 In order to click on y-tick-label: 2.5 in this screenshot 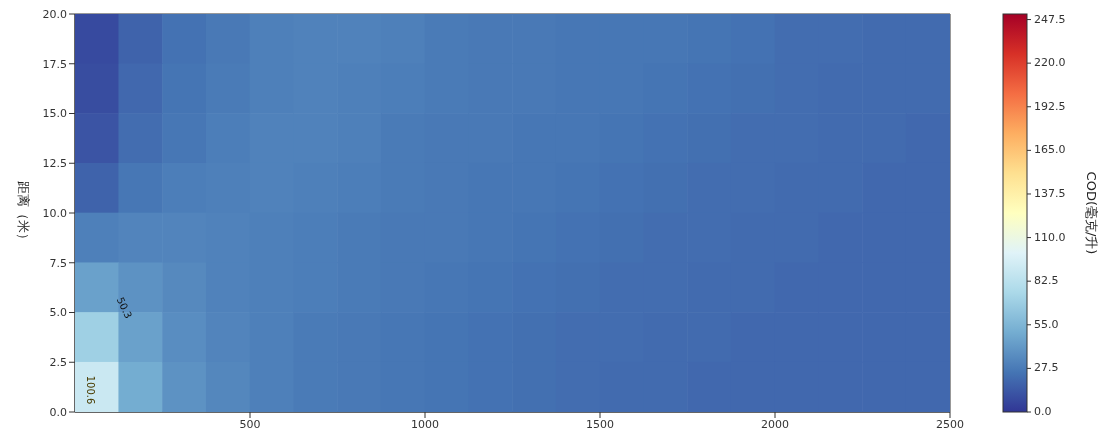, I will do `click(58, 363)`.